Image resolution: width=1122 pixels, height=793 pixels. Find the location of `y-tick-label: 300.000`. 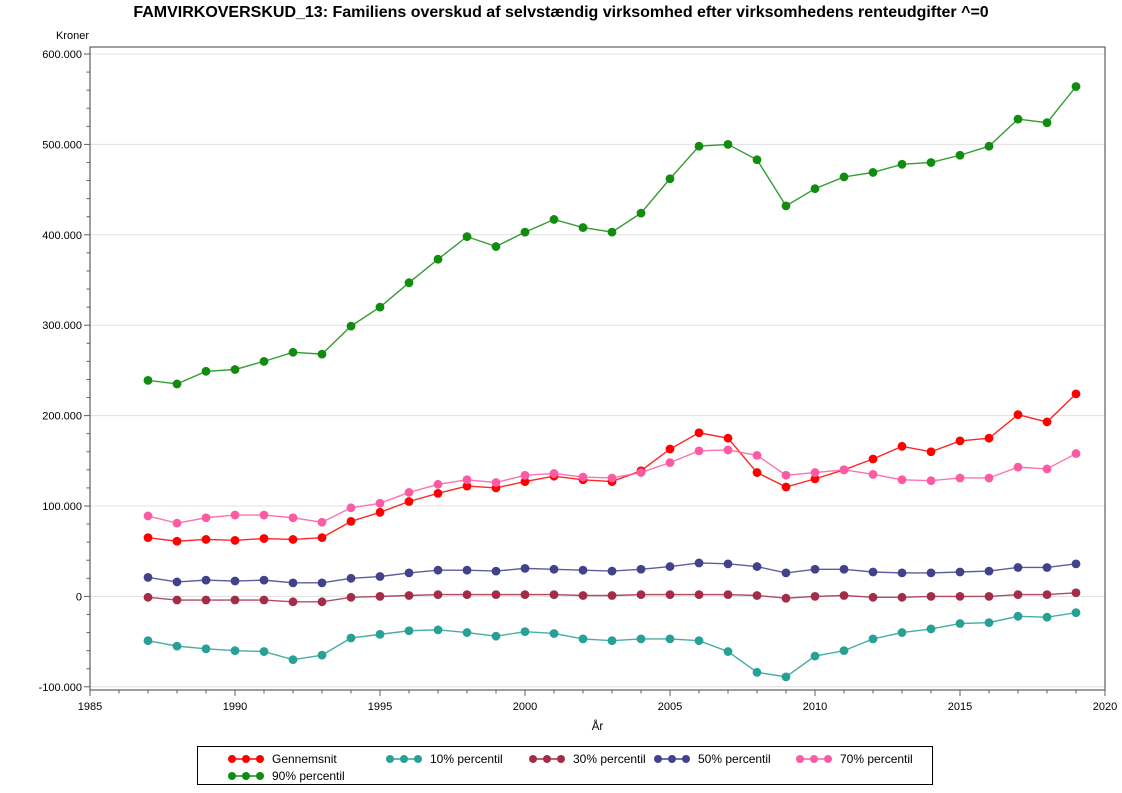

y-tick-label: 300.000 is located at coordinates (62, 326).